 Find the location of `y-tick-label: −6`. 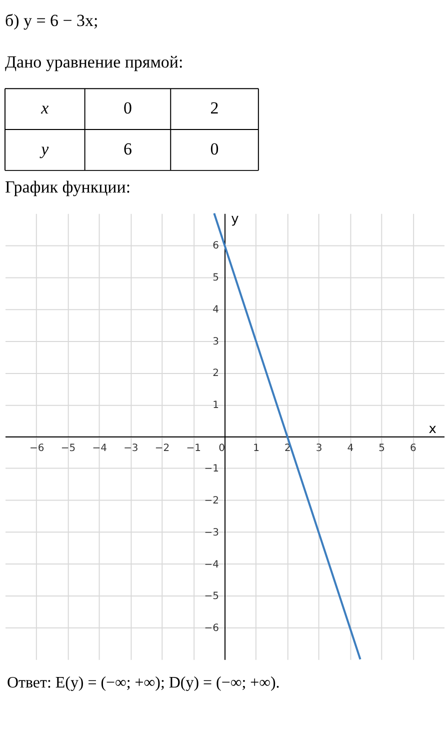

y-tick-label: −6 is located at coordinates (212, 628).